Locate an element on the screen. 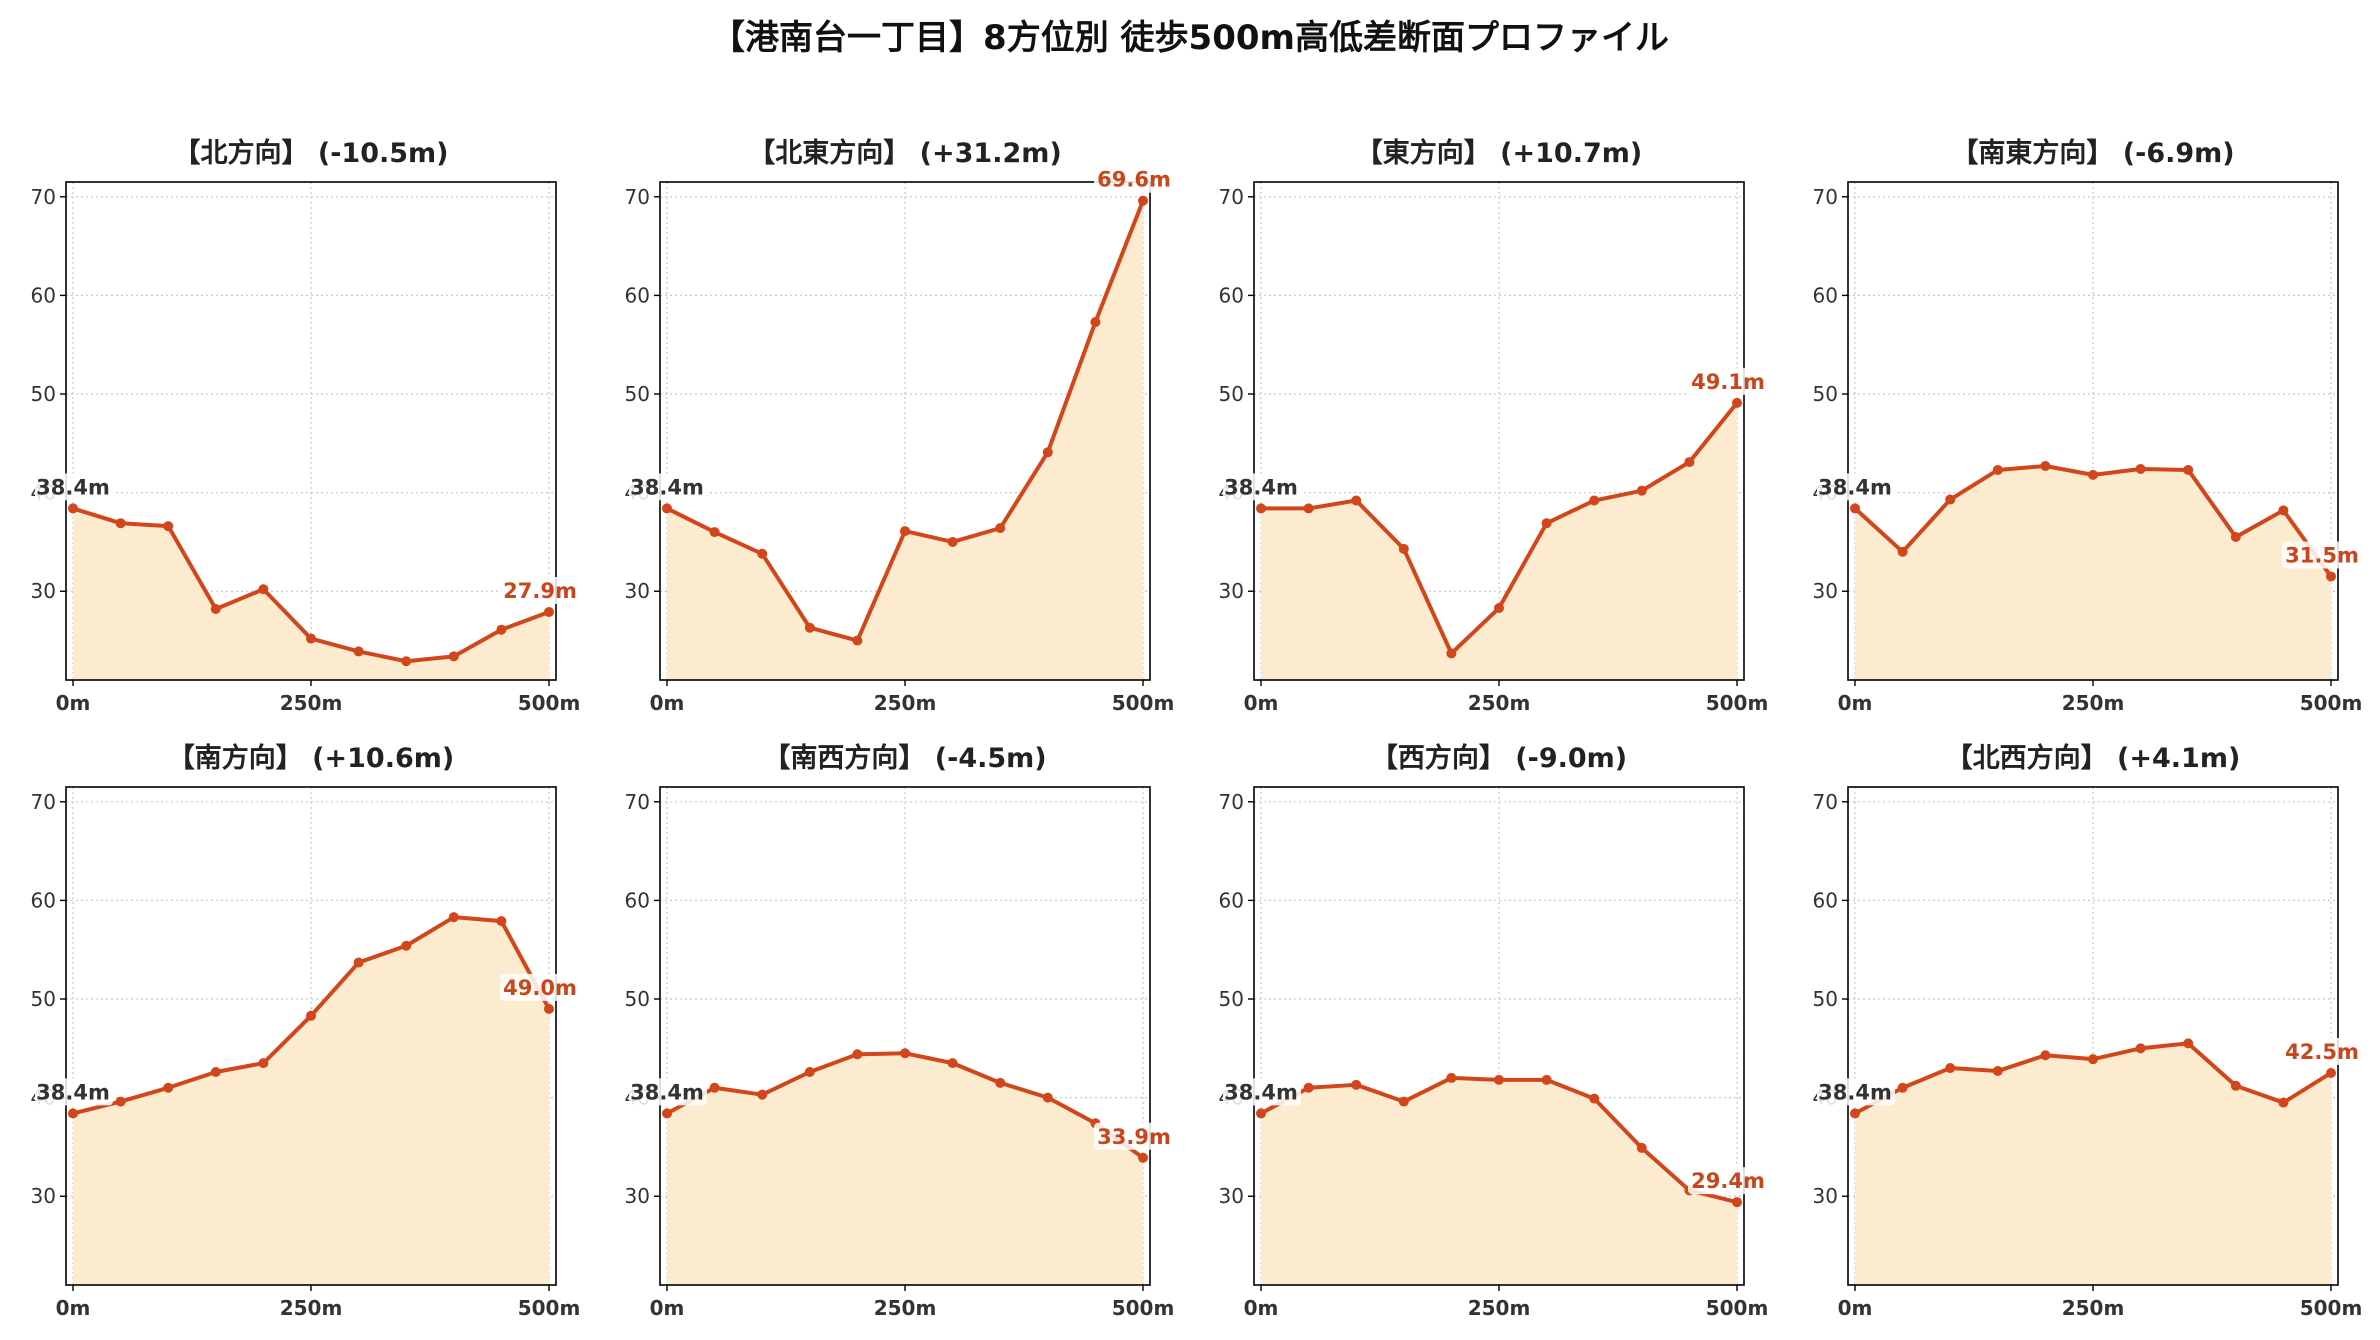 This screenshot has height=1340, width=2380. end-elevation-label: 69.6m is located at coordinates (1134, 180).